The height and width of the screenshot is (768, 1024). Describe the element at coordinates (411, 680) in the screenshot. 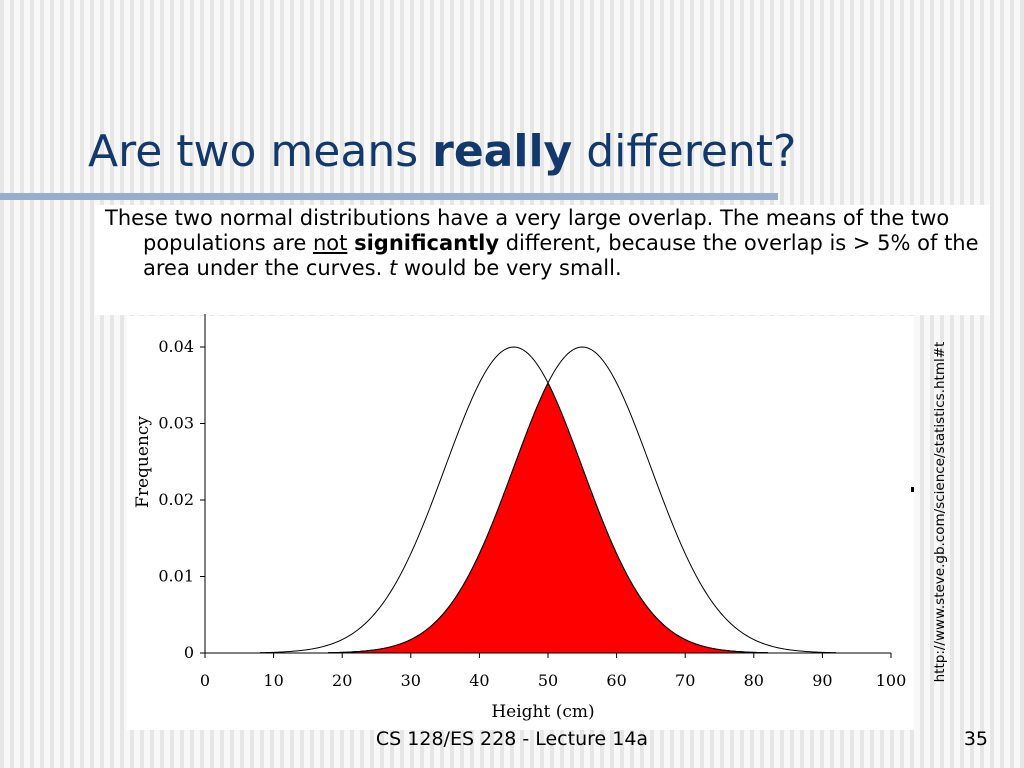

I see `x-tick-label: 30` at that location.